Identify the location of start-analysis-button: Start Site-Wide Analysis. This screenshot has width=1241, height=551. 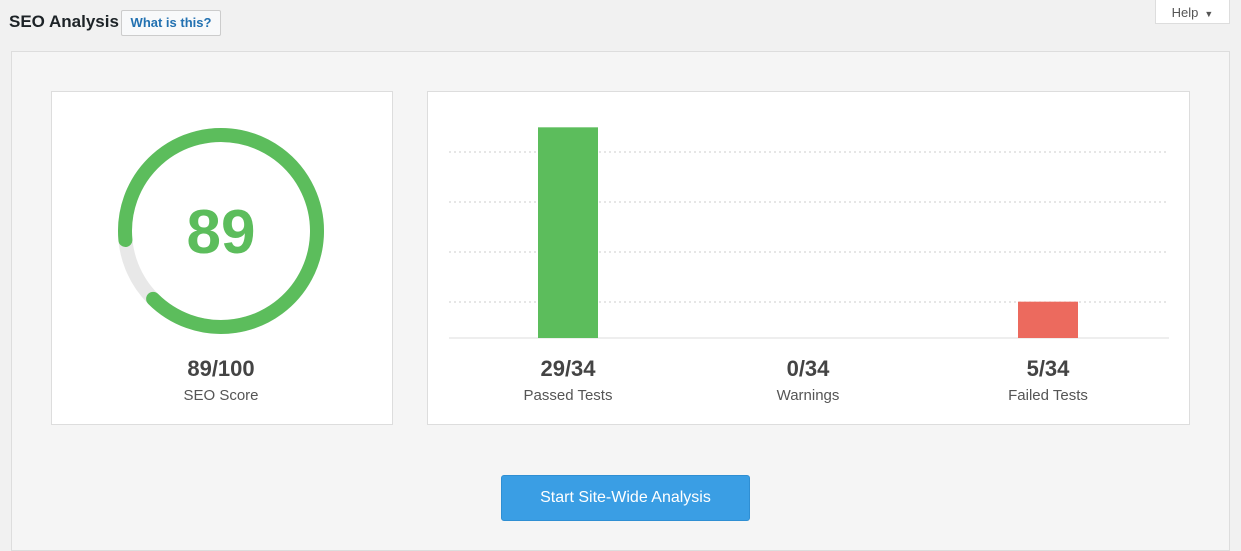
(625, 498).